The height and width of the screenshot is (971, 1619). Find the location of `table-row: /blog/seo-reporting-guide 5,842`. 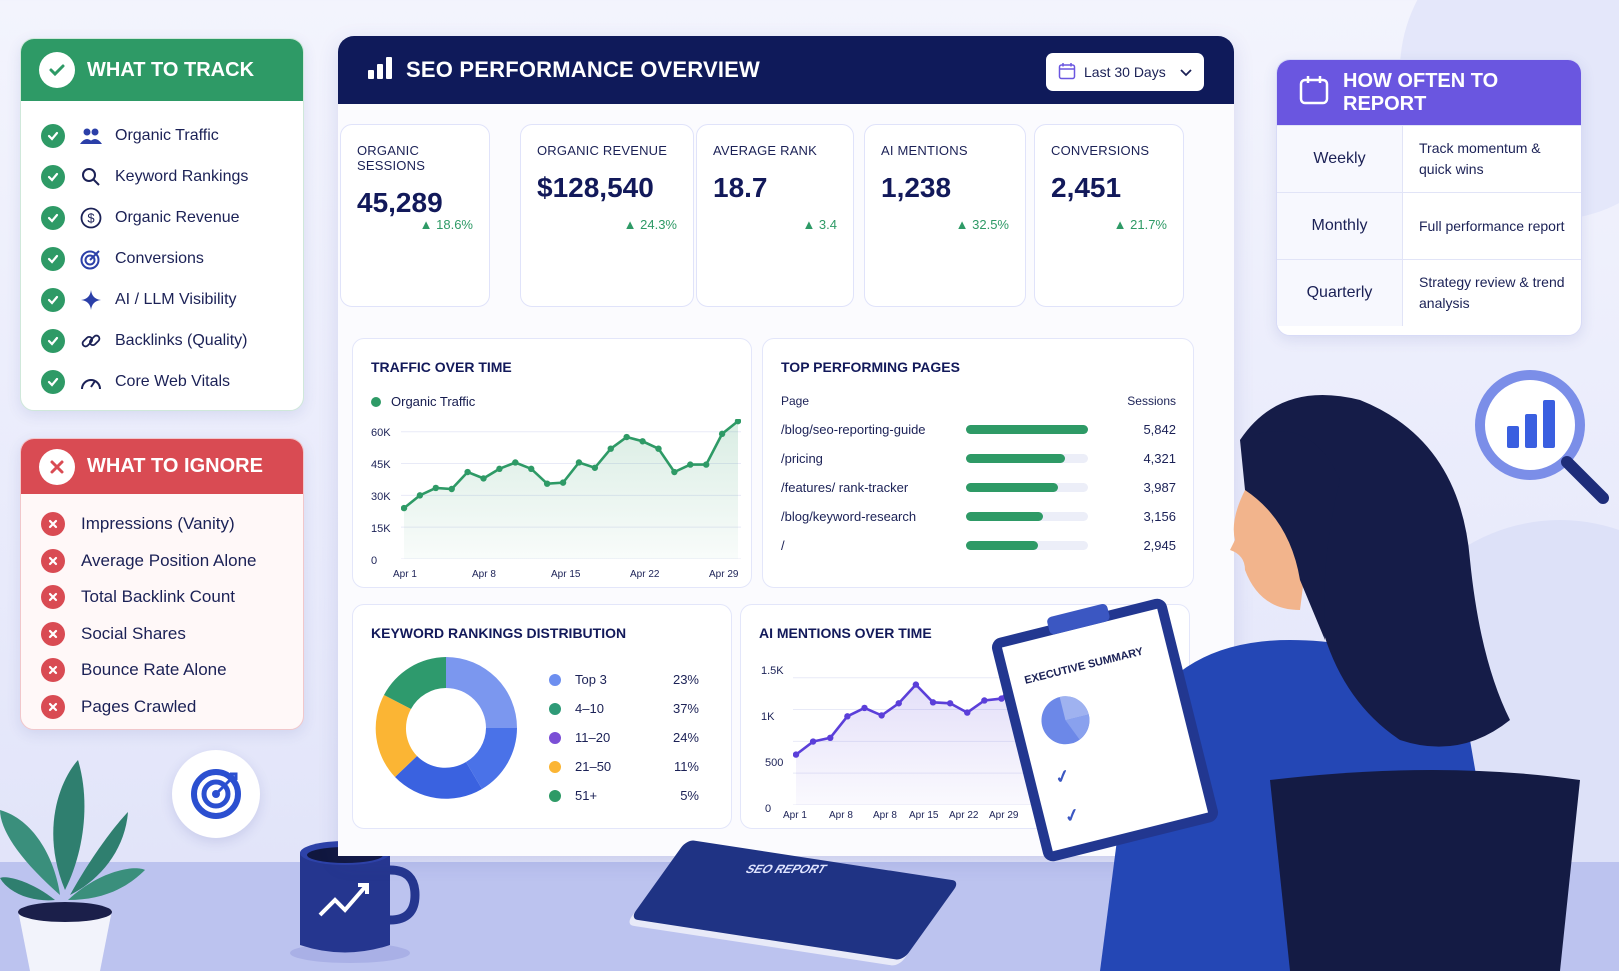

table-row: /blog/seo-reporting-guide 5,842 is located at coordinates (978, 429).